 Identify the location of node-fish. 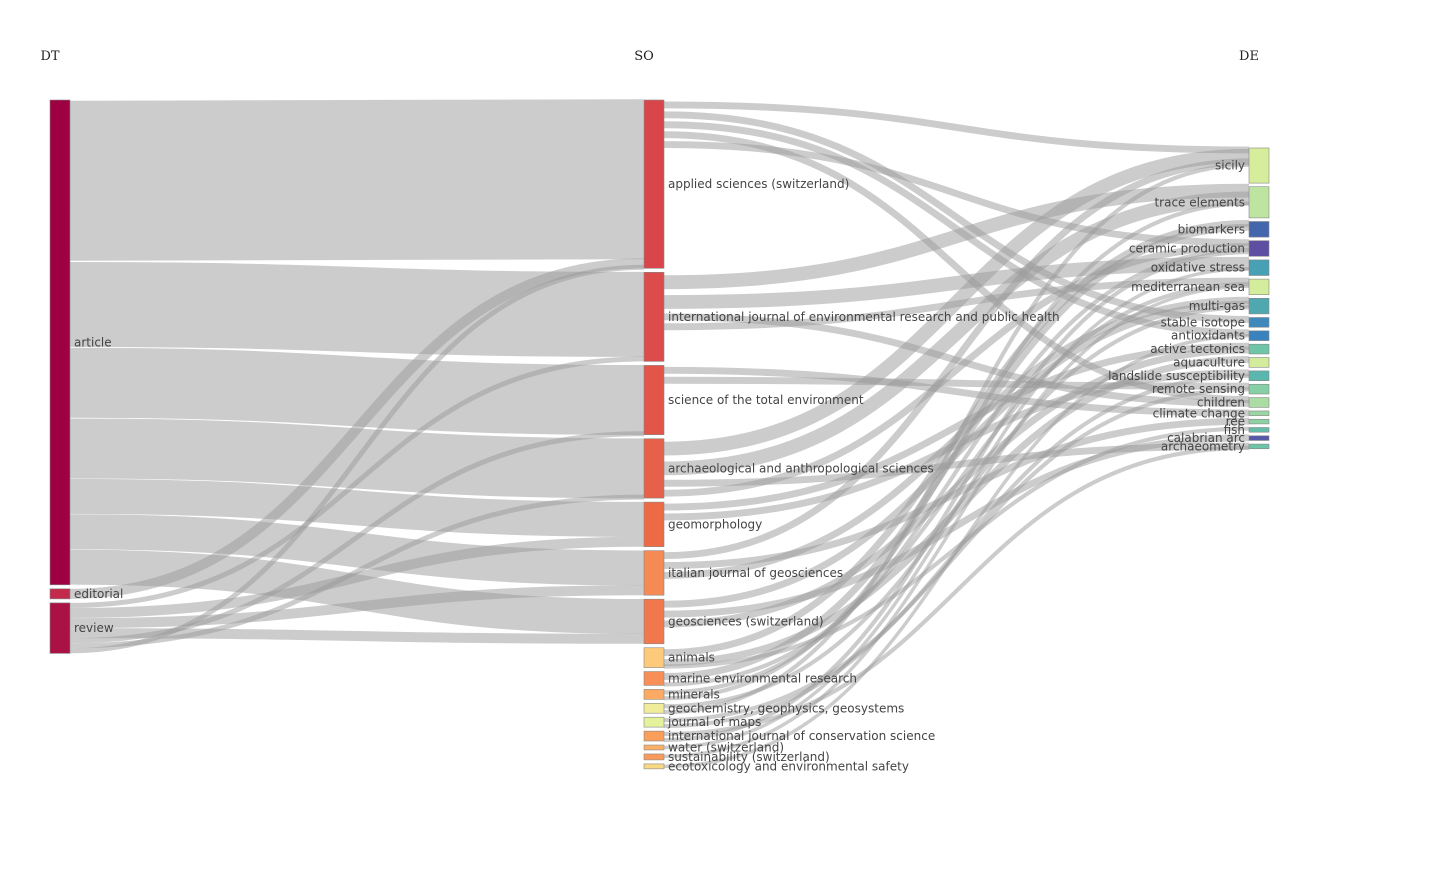
(1259, 430).